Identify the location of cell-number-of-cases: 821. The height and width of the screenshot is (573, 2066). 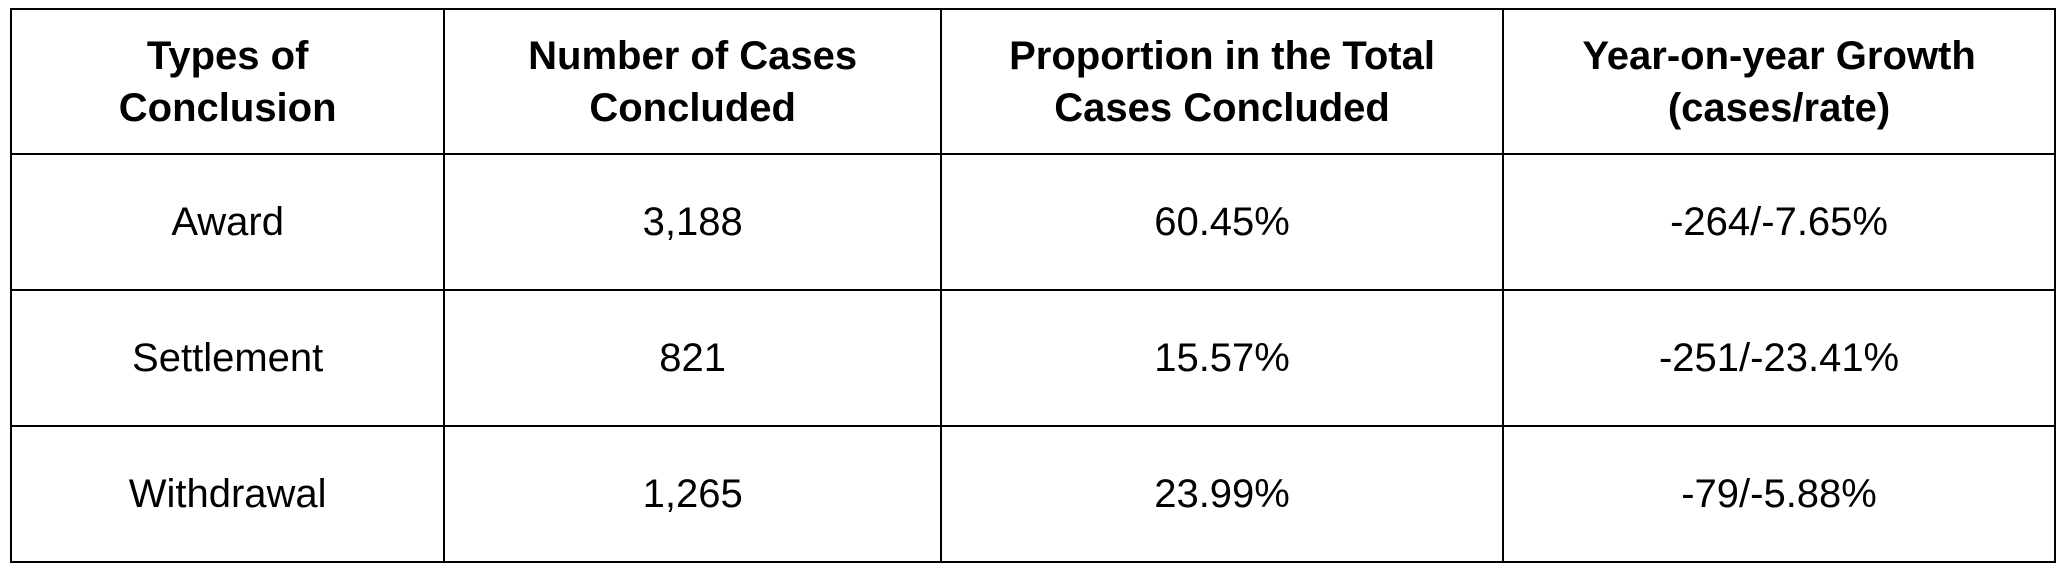
(692, 358).